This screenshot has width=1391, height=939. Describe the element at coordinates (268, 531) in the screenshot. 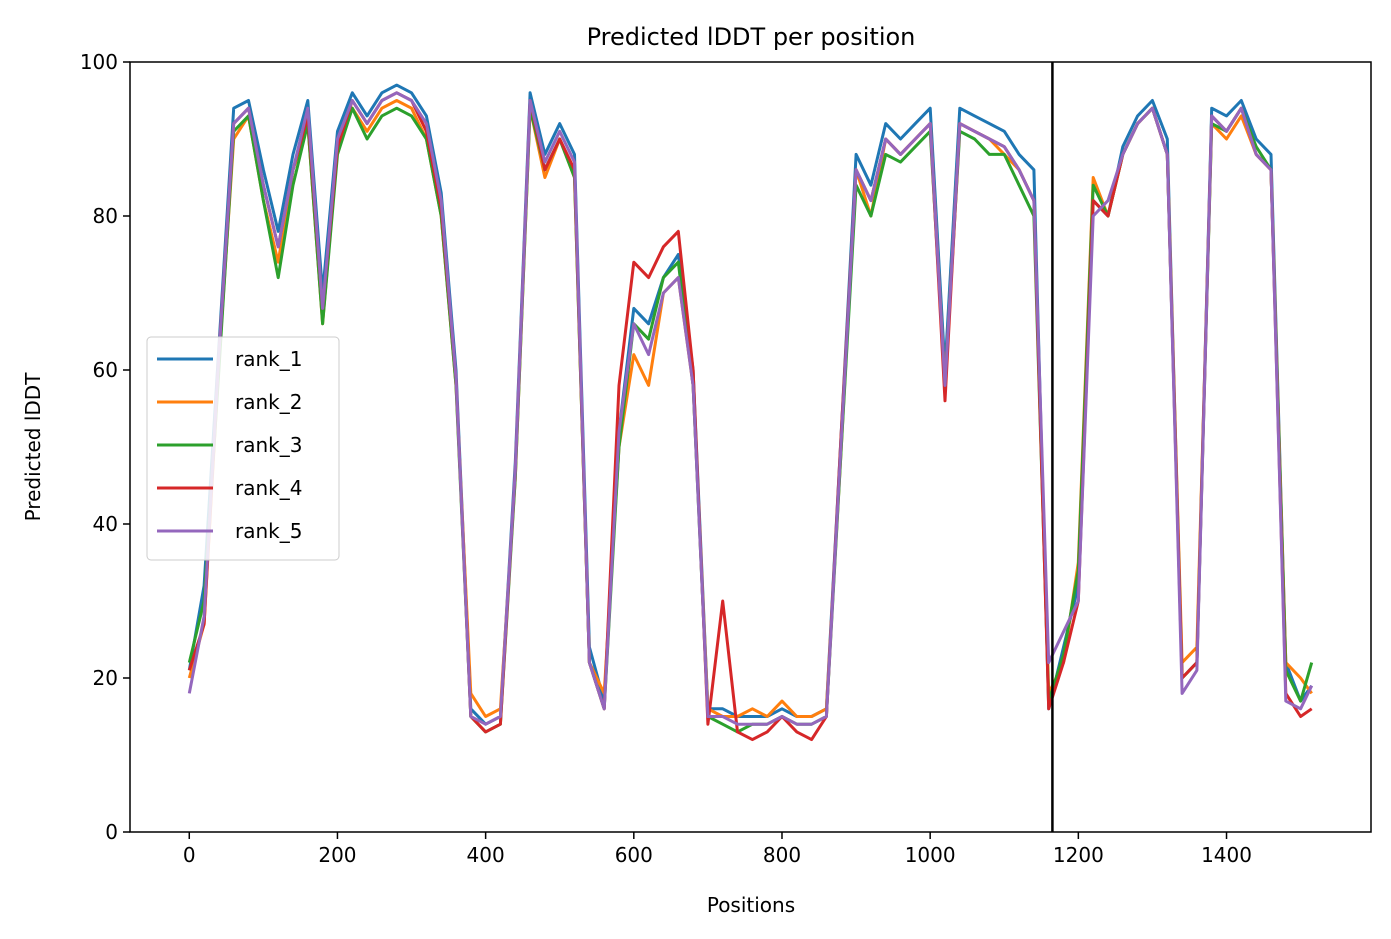

I see `legend-label-rank_5: rank_5` at that location.